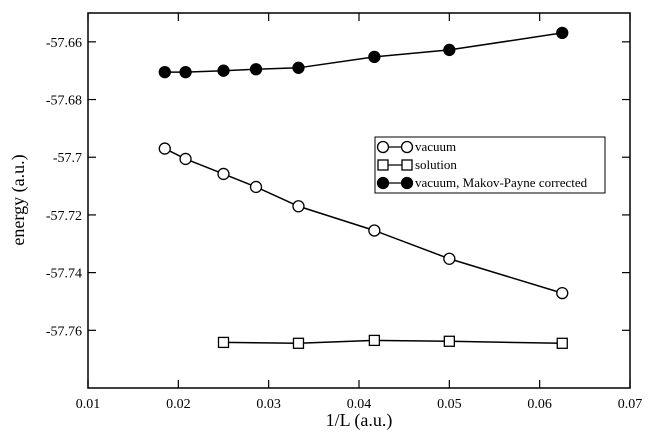 This screenshot has height=442, width=650. What do you see at coordinates (501, 182) in the screenshot?
I see `legend-label: vacuum, Makov-Payne corrected` at bounding box center [501, 182].